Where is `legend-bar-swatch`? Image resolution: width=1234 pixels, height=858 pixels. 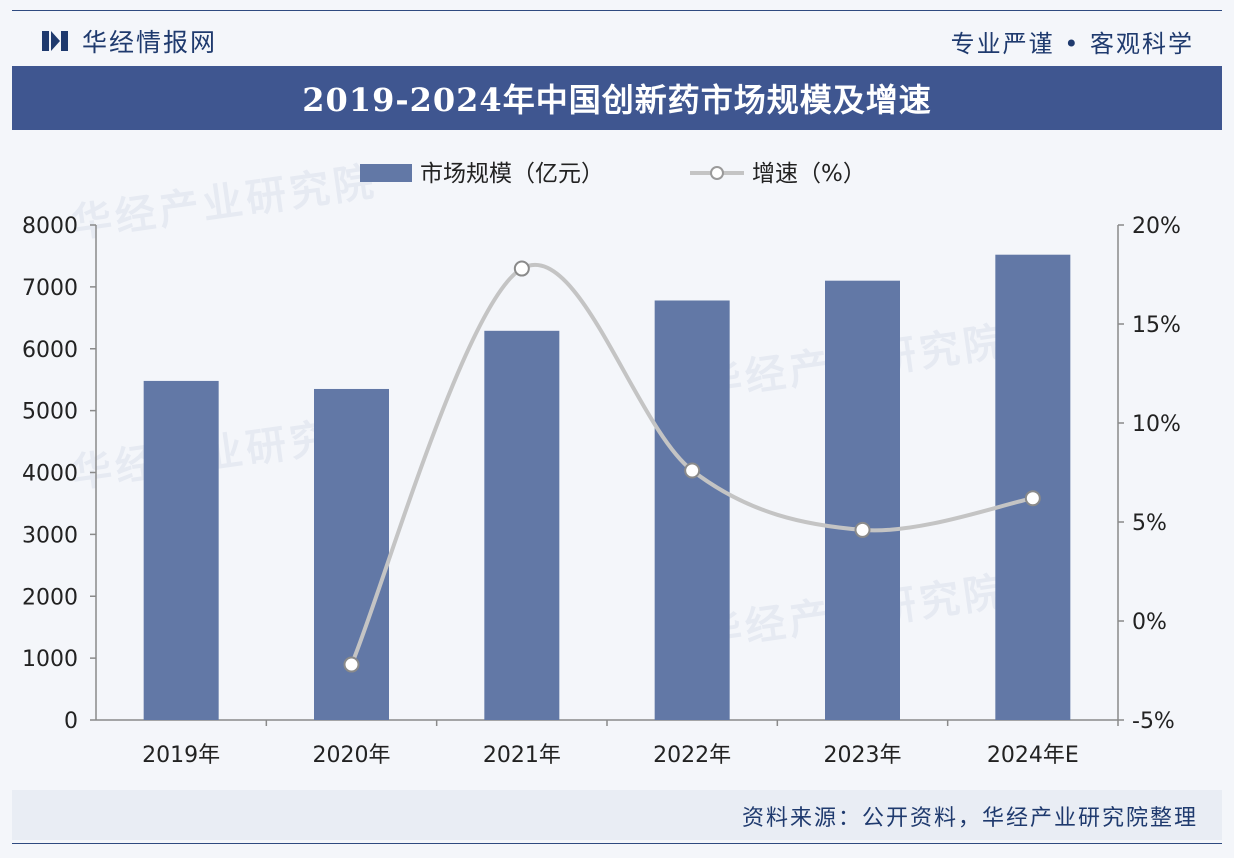 legend-bar-swatch is located at coordinates (386, 173).